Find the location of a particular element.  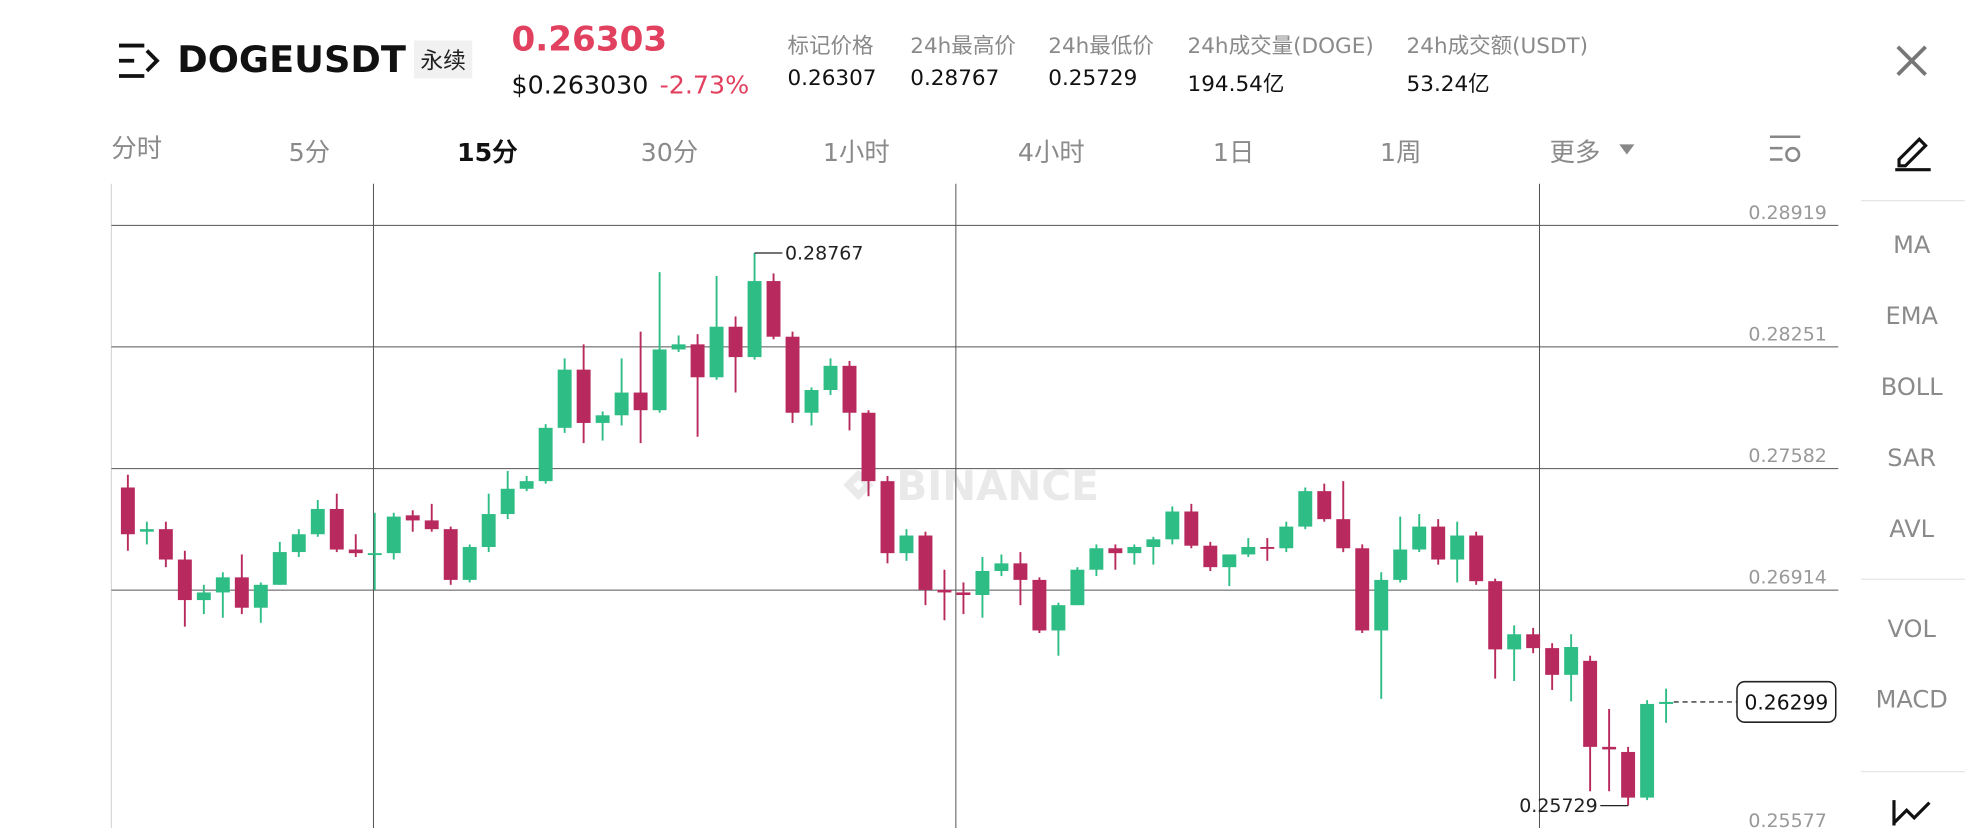

indicator-button: MA is located at coordinates (1912, 245).